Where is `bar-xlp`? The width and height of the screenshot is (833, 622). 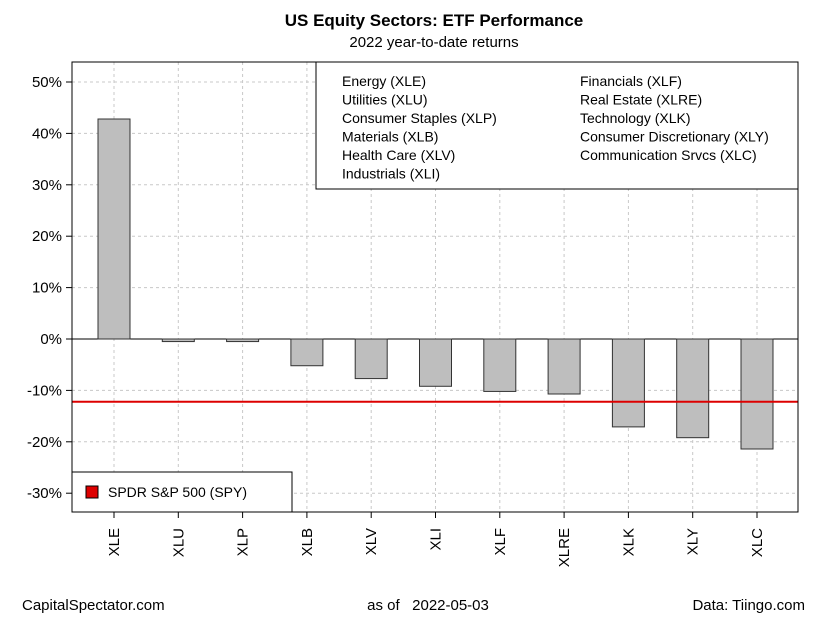
bar-xlp is located at coordinates (243, 340).